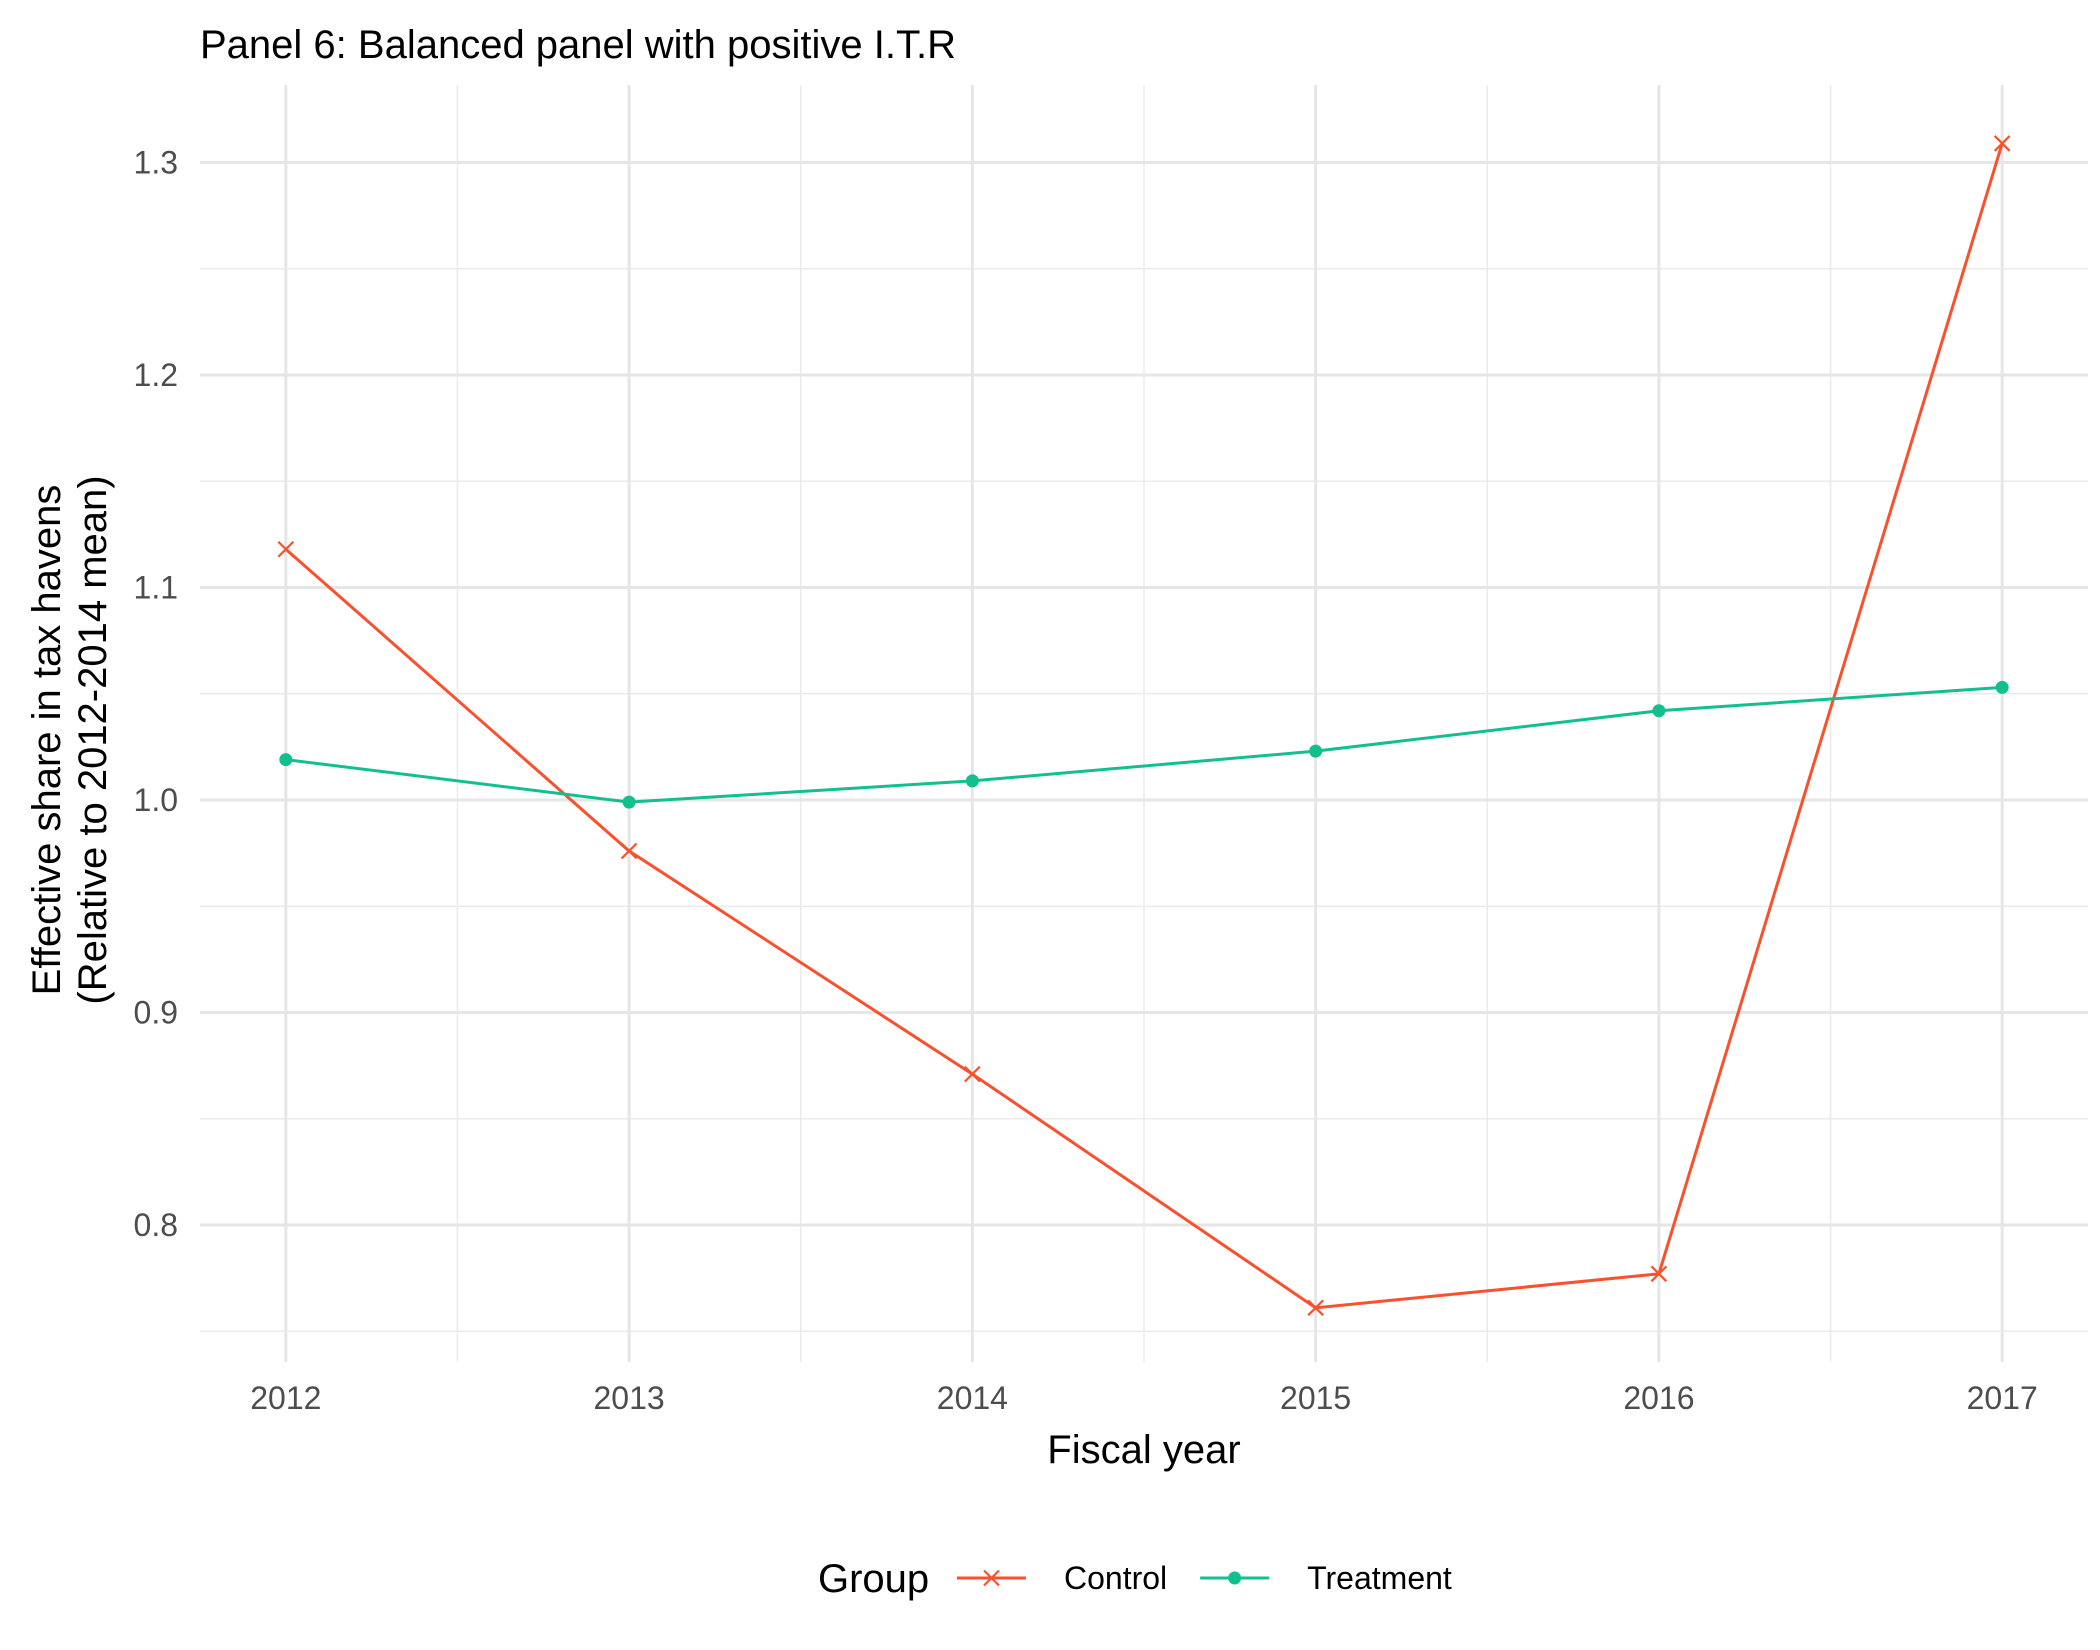 This screenshot has width=2100, height=1650. I want to click on legend-item-control: Control, so click(1062, 1578).